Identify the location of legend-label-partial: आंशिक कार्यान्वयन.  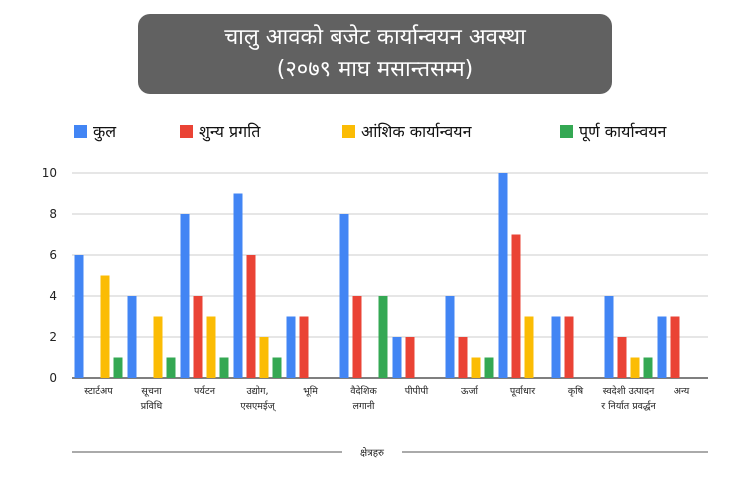
(416, 131).